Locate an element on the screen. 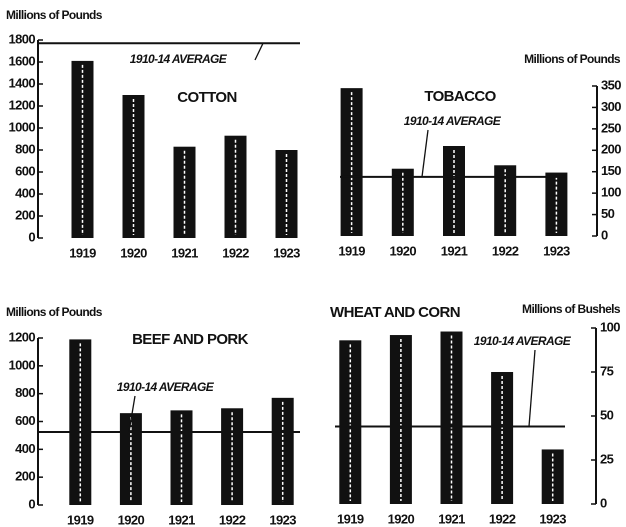 Image resolution: width=626 pixels, height=527 pixels. y-tick-label: 25 is located at coordinates (607, 458).